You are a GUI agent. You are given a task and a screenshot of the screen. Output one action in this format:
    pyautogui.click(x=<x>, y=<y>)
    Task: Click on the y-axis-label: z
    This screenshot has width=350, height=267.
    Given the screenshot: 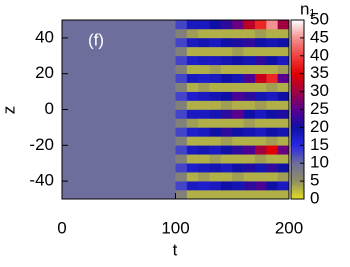 What is the action you would take?
    pyautogui.click(x=9, y=110)
    